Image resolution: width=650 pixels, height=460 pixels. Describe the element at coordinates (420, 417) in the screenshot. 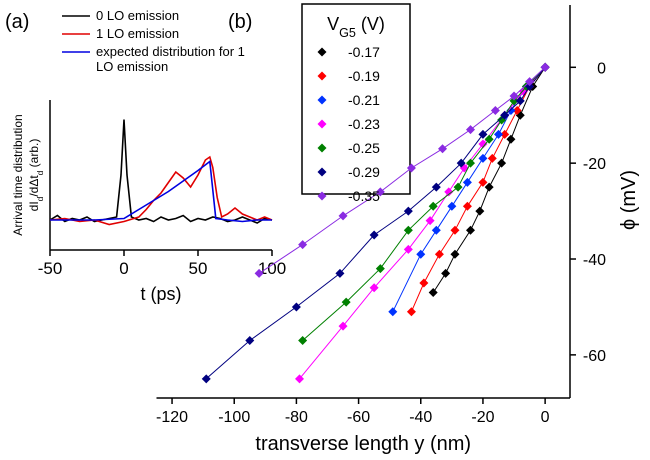

I see `x-tick-label: -40` at that location.